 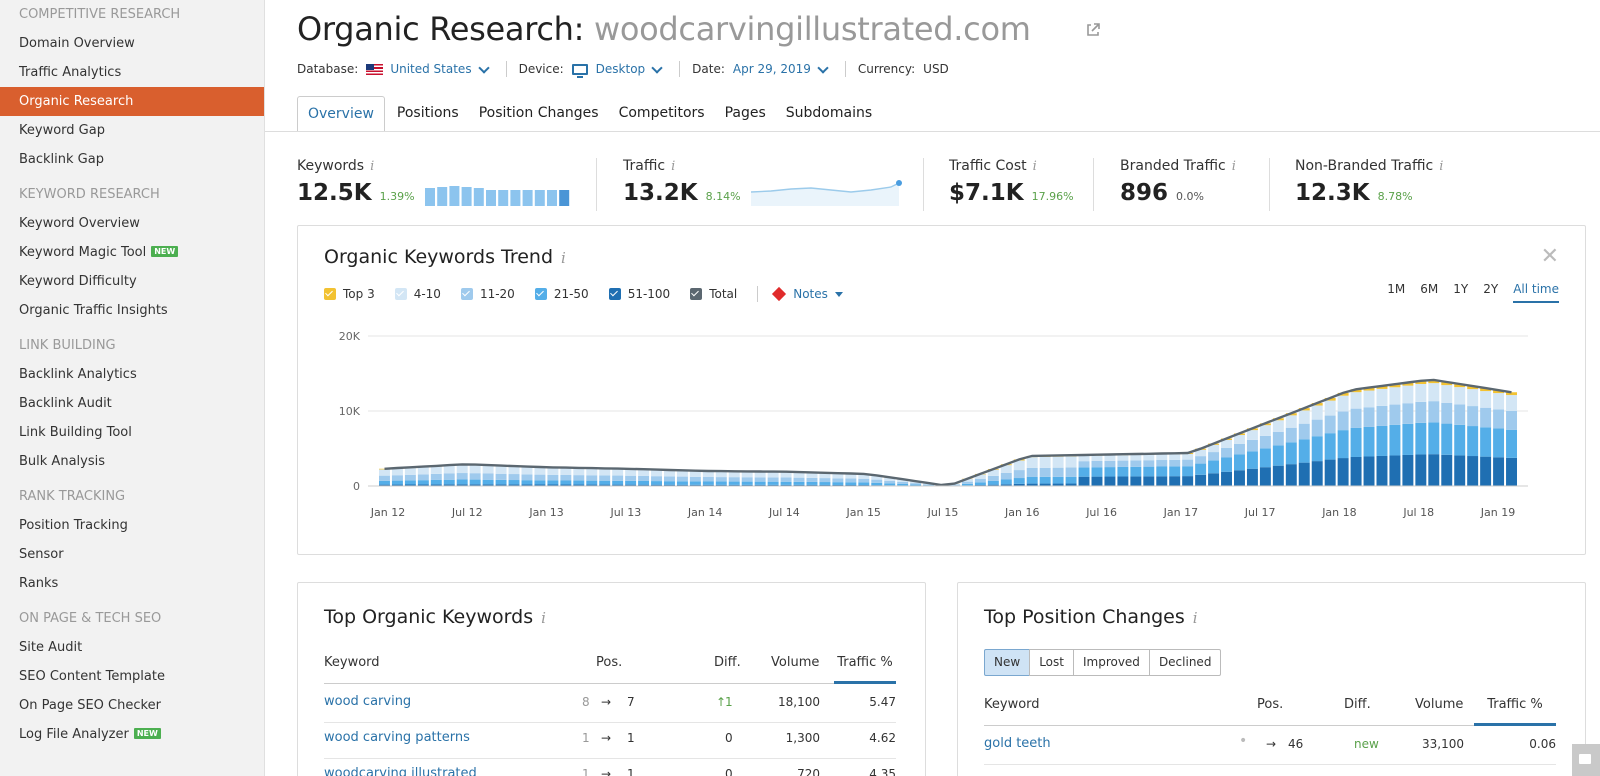 What do you see at coordinates (77, 43) in the screenshot?
I see `sidebar-item-domain-overview: Domain Overview` at bounding box center [77, 43].